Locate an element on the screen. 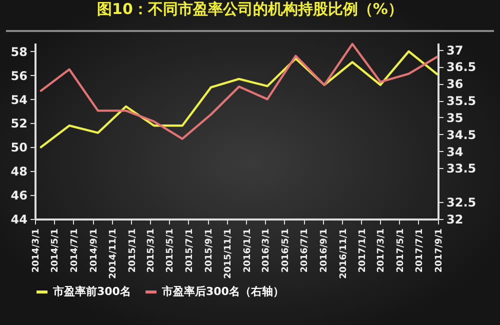  x-tick-label: 2014/9/1 is located at coordinates (94, 250).